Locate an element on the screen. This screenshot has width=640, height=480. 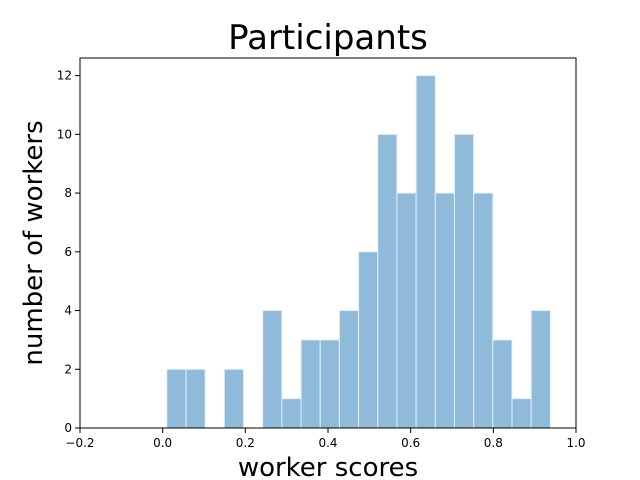
x-axis-label: worker scores is located at coordinates (328, 466).